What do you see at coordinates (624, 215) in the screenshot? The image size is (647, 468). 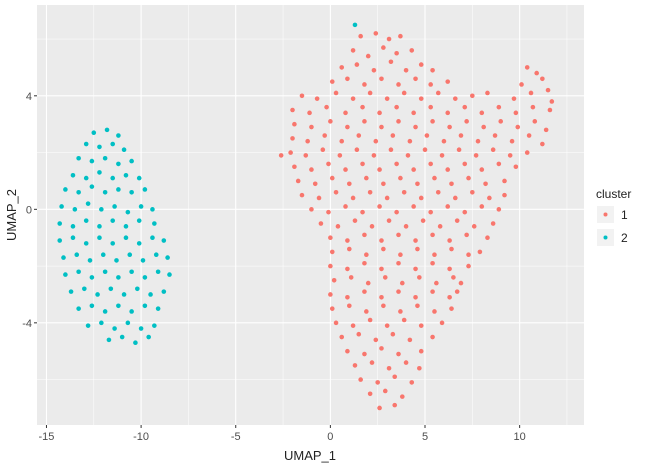 I see `legend-label-1: 1` at bounding box center [624, 215].